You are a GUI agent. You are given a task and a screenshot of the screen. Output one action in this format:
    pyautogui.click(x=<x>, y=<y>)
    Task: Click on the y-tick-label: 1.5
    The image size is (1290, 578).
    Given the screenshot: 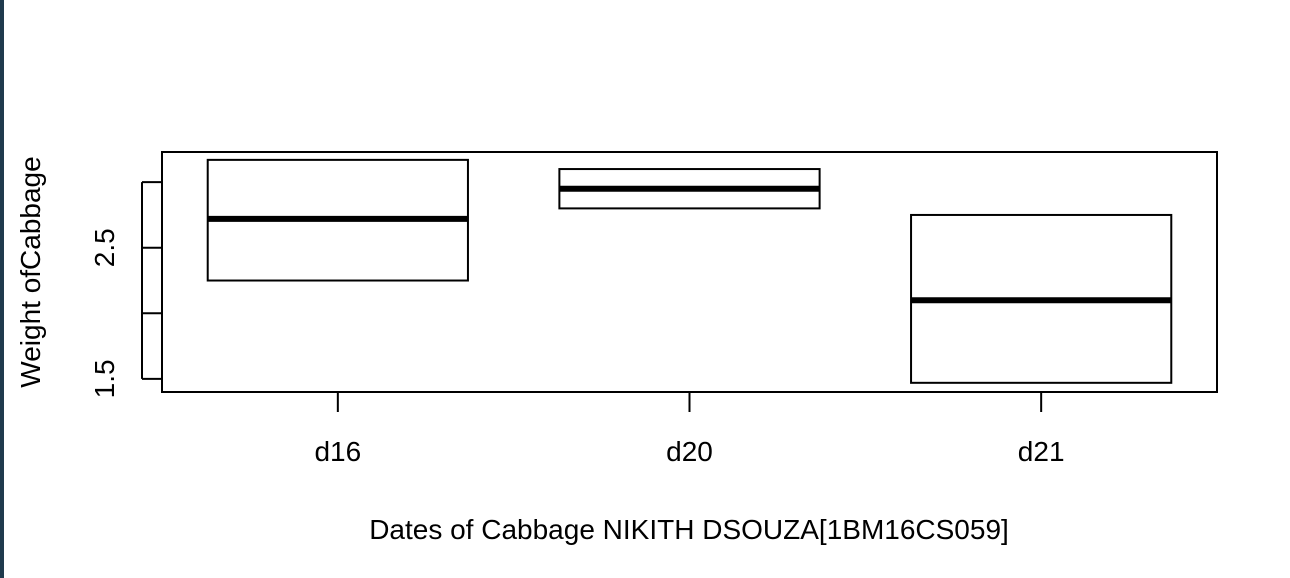 What is the action you would take?
    pyautogui.click(x=104, y=378)
    